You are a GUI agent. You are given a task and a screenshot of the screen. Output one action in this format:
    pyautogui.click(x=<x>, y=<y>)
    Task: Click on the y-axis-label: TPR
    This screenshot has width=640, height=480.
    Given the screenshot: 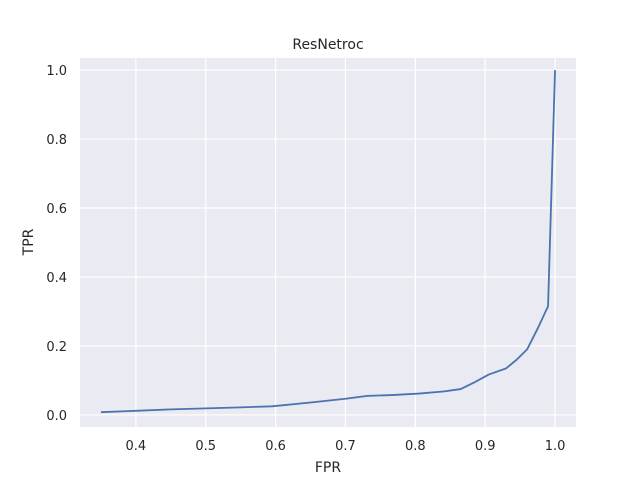 What is the action you would take?
    pyautogui.click(x=29, y=242)
    